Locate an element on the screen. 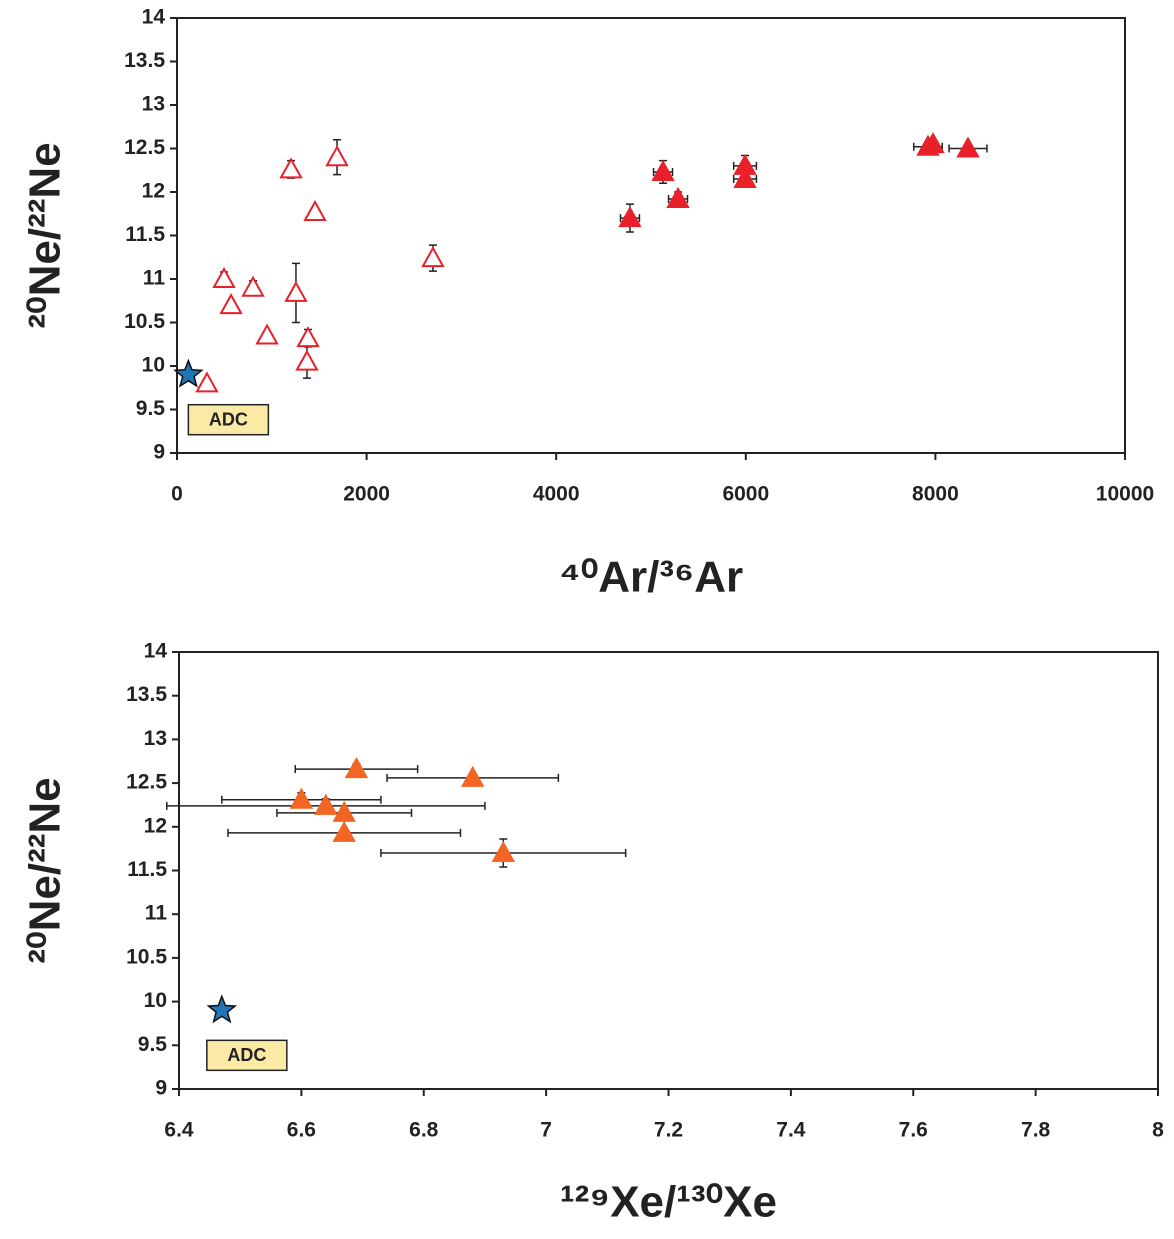  x-tick-label: 7.4 is located at coordinates (791, 1130).